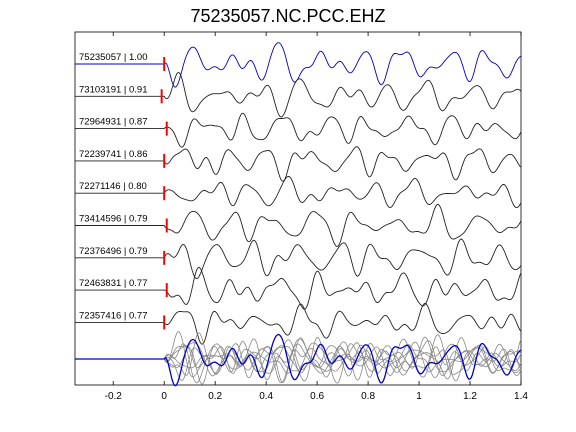 This screenshot has height=432, width=576. Describe the element at coordinates (114, 396) in the screenshot. I see `x-tick-label: -0.2` at that location.